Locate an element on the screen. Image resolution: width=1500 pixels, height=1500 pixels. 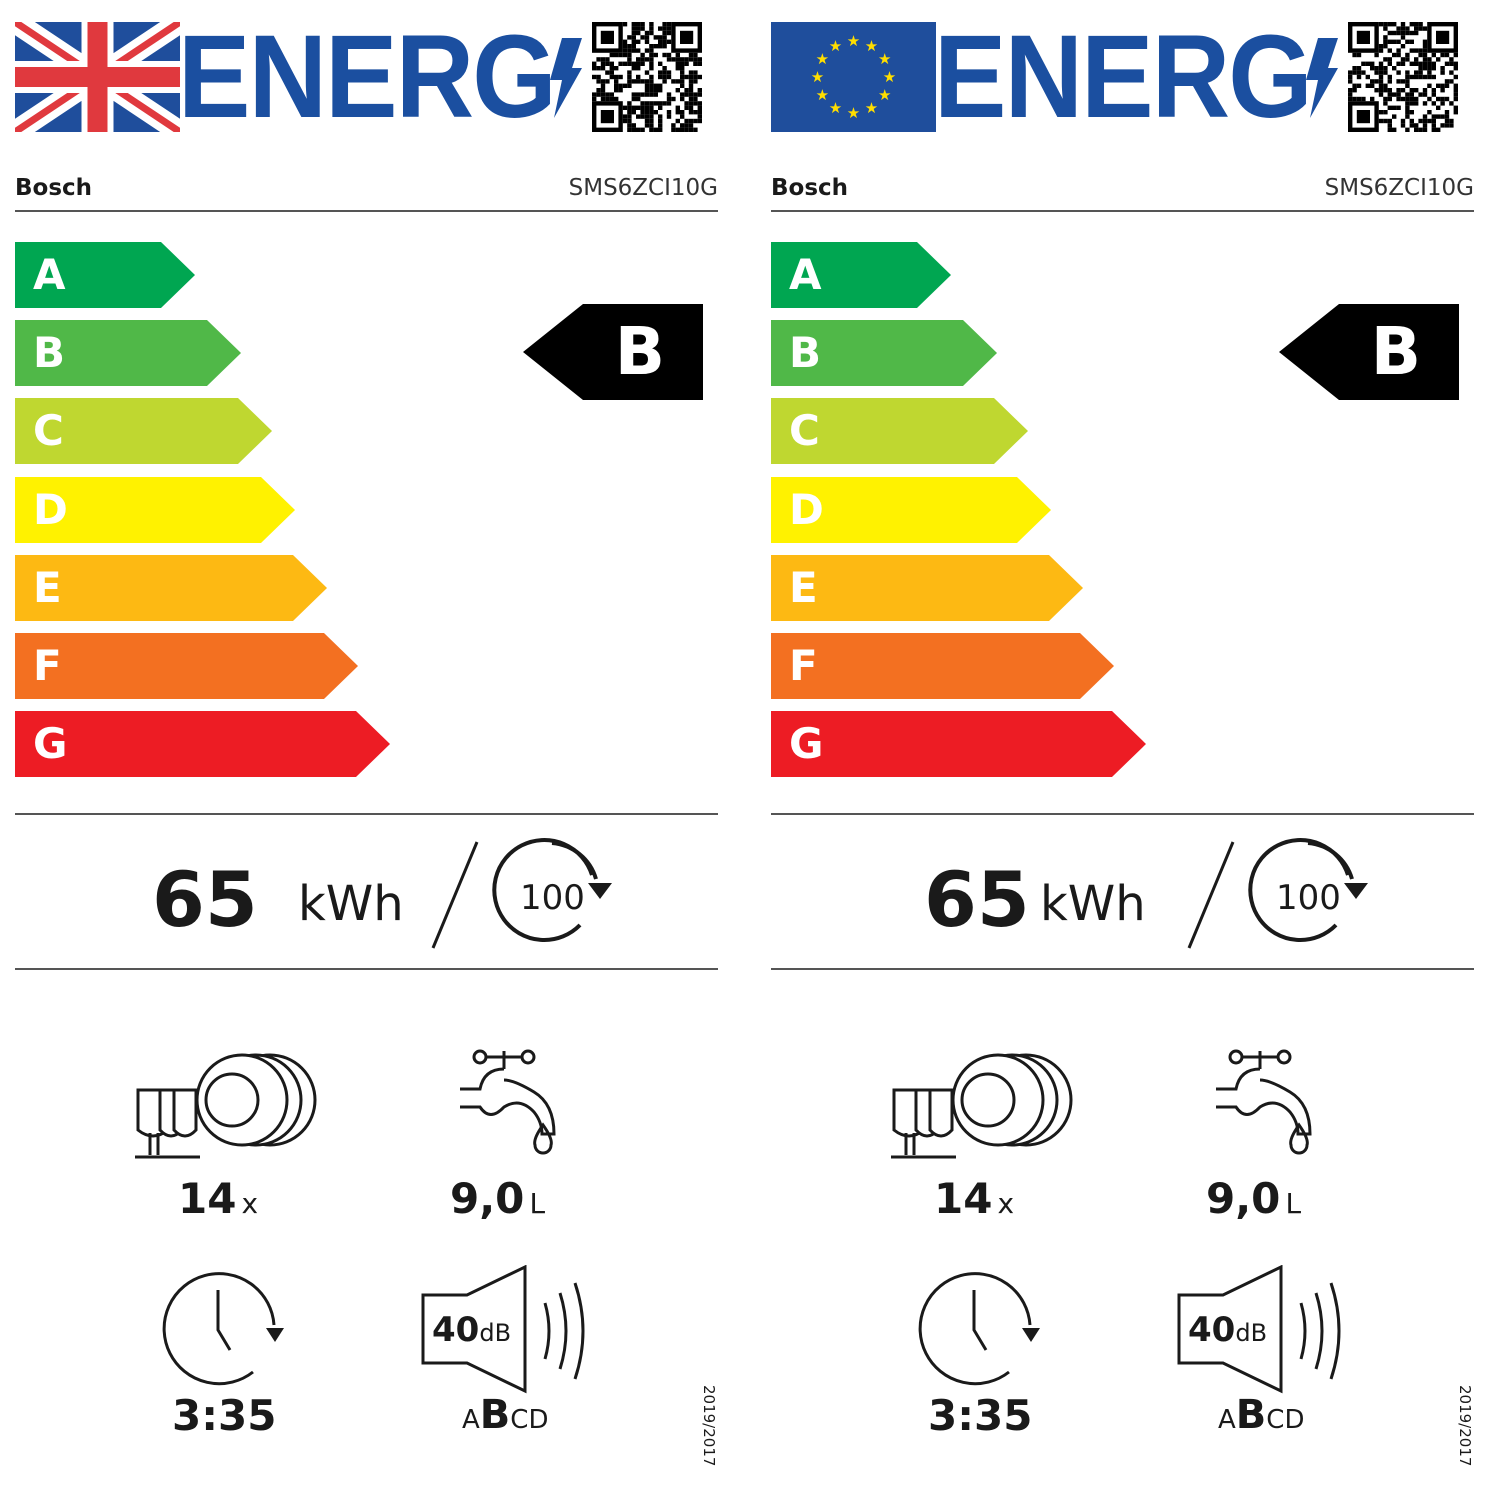
union-jack-flag-icon is located at coordinates (97, 77).